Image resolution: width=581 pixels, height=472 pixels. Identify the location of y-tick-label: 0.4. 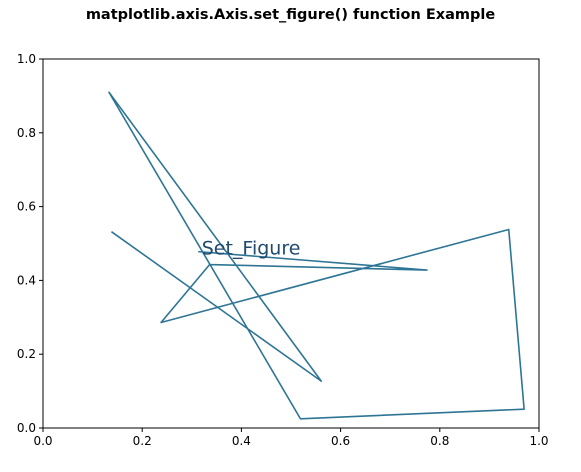
(26, 280).